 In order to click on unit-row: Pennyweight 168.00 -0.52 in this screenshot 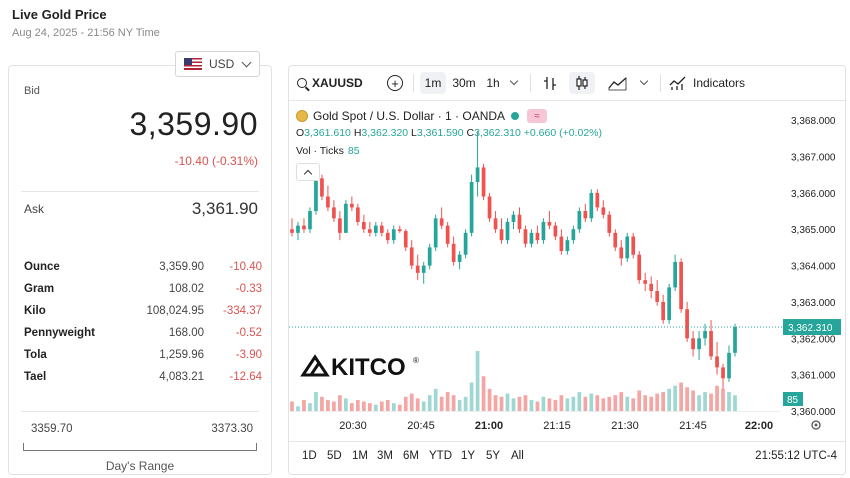, I will do `click(143, 333)`.